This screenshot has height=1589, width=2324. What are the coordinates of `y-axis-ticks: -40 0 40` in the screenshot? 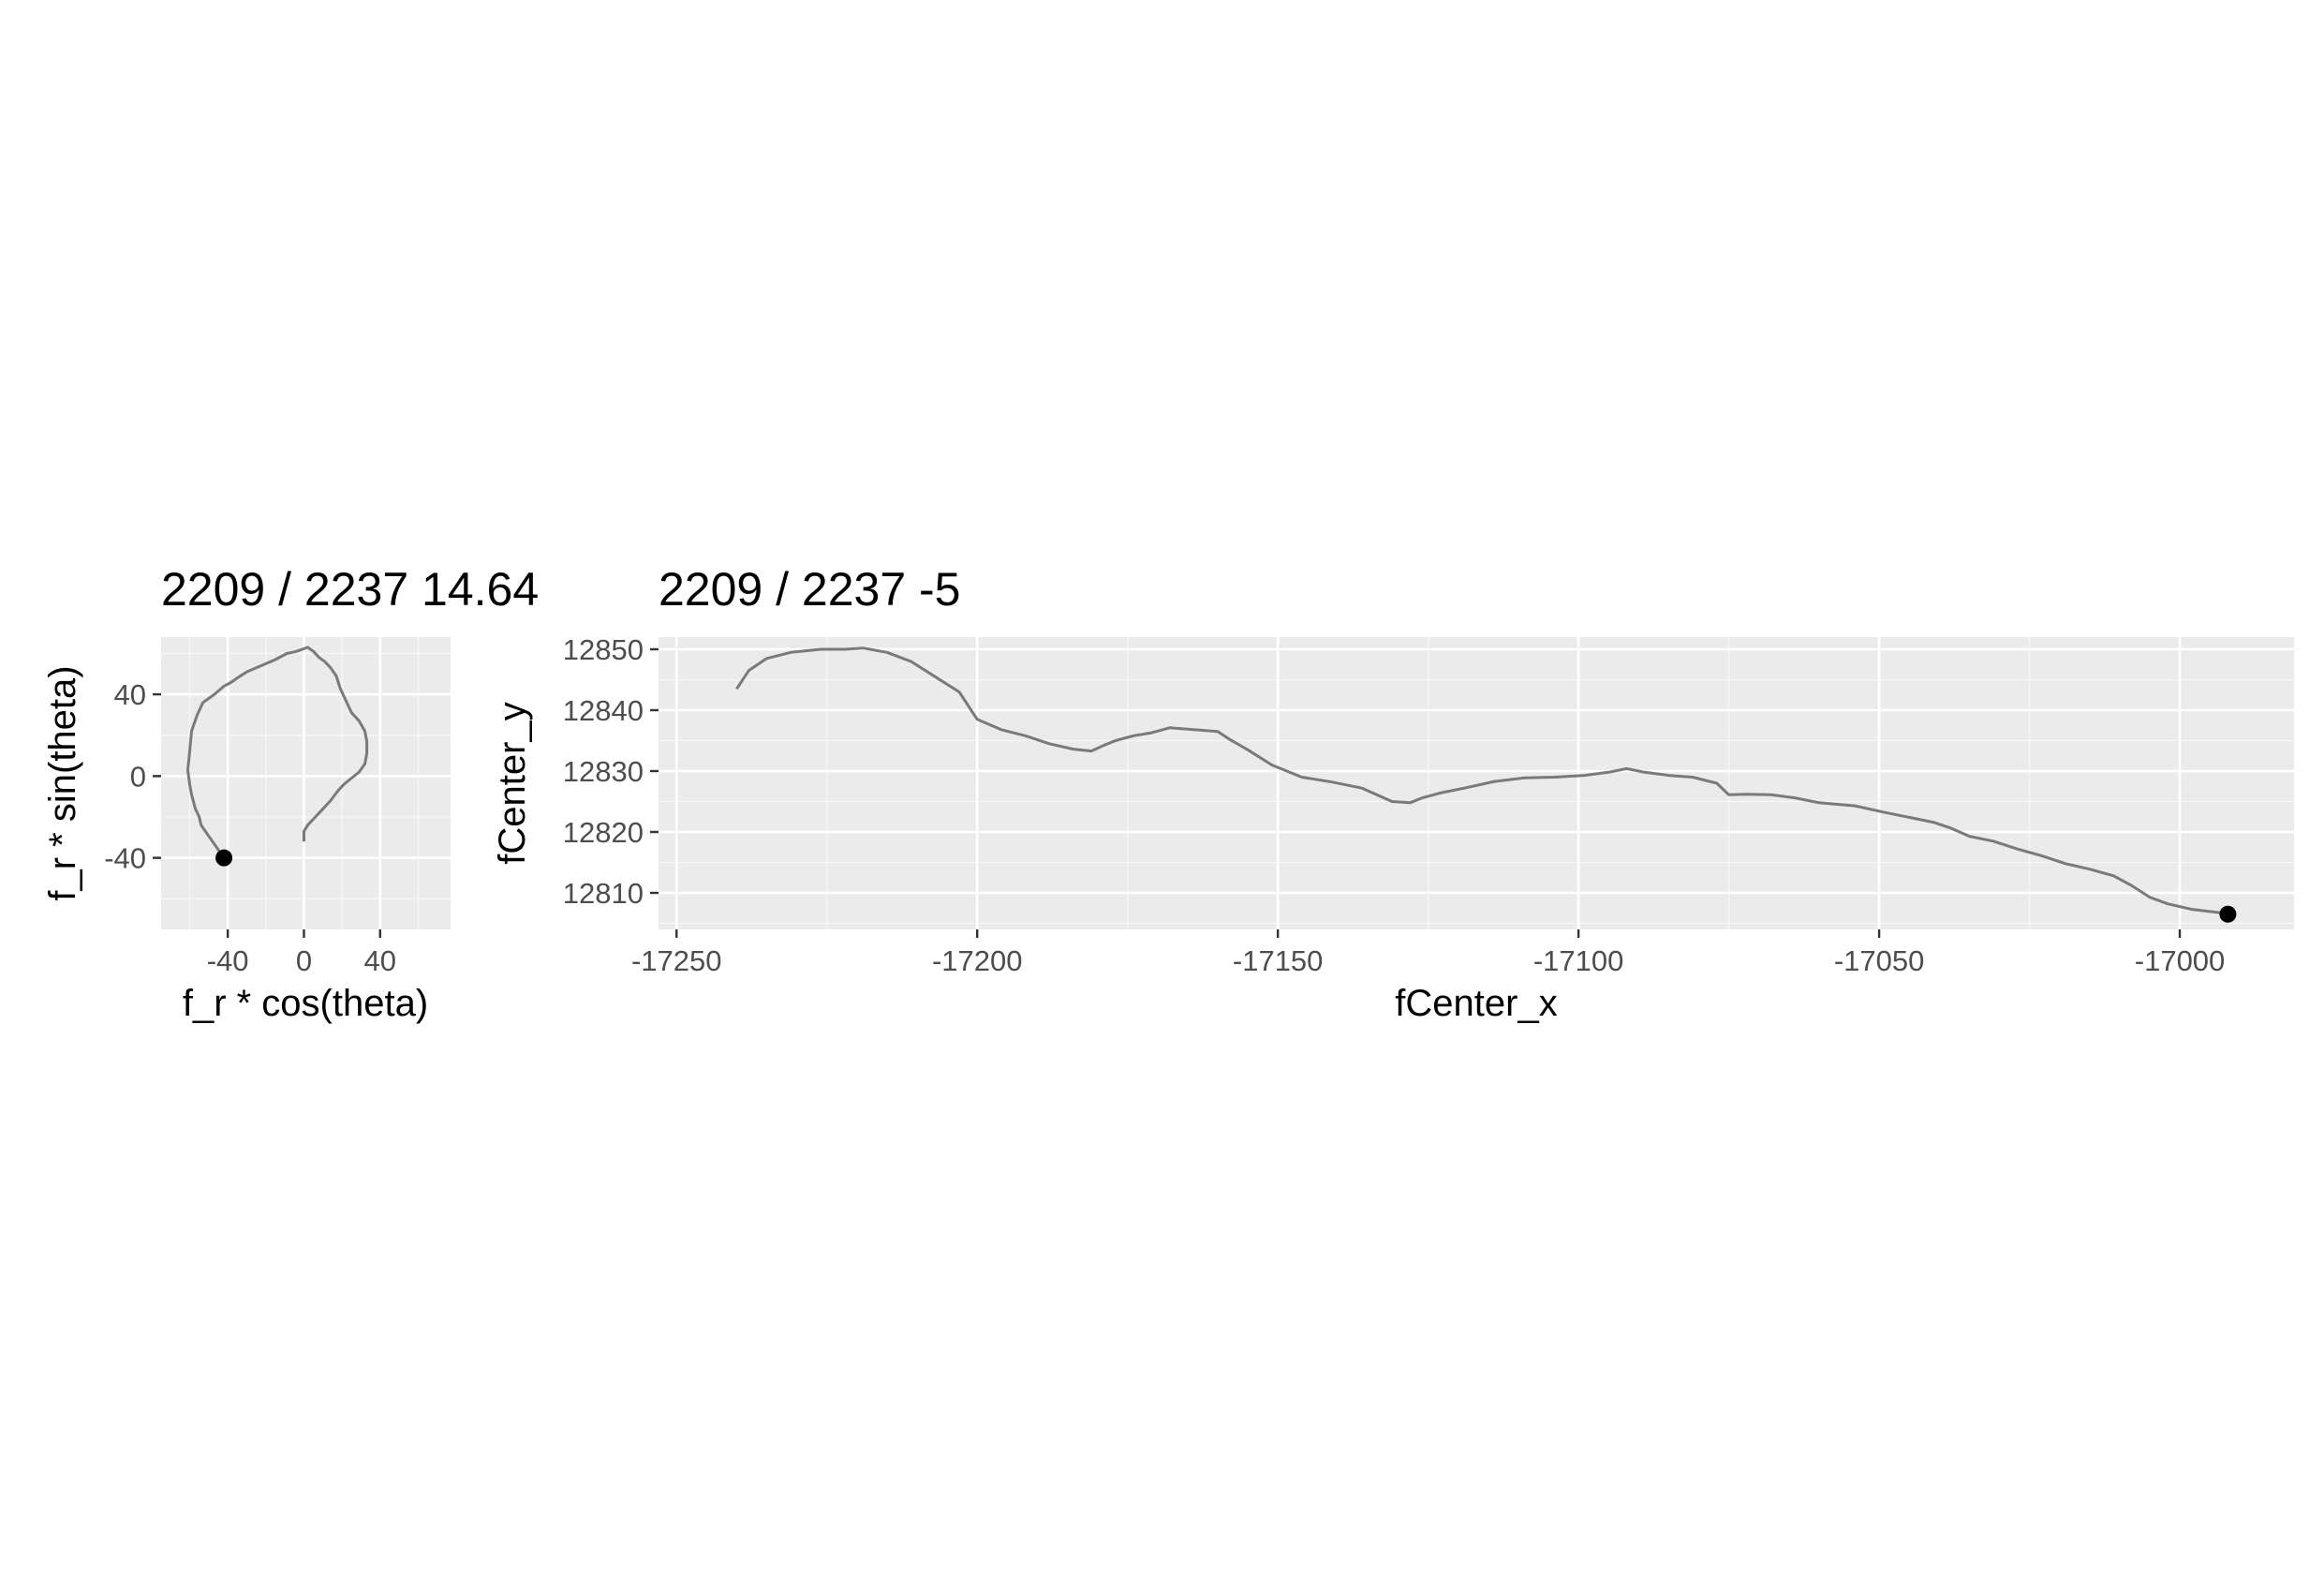 It's located at (133, 777).